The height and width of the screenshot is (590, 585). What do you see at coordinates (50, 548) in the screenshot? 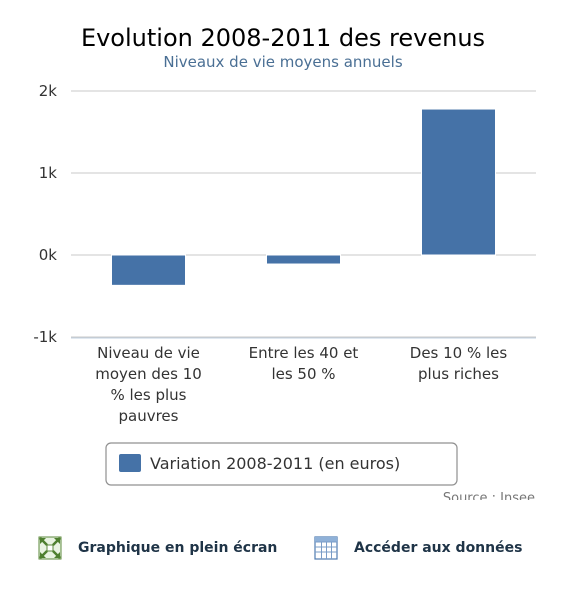
I see `fullscreen-icon` at bounding box center [50, 548].